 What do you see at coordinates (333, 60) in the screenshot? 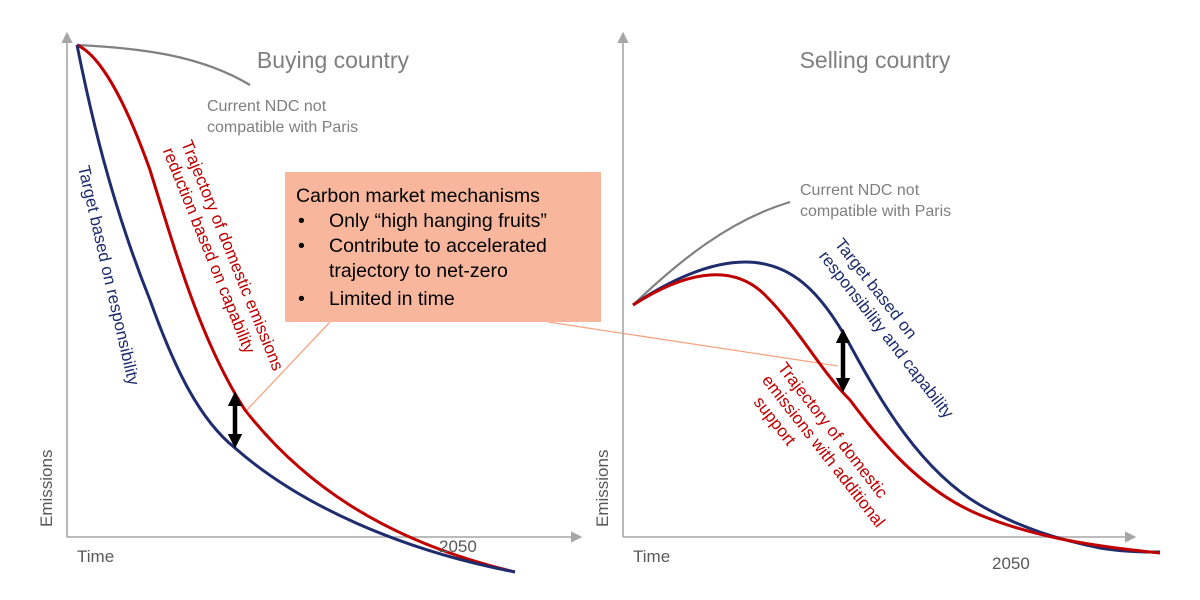
I see `left-panel-title: Buying country` at bounding box center [333, 60].